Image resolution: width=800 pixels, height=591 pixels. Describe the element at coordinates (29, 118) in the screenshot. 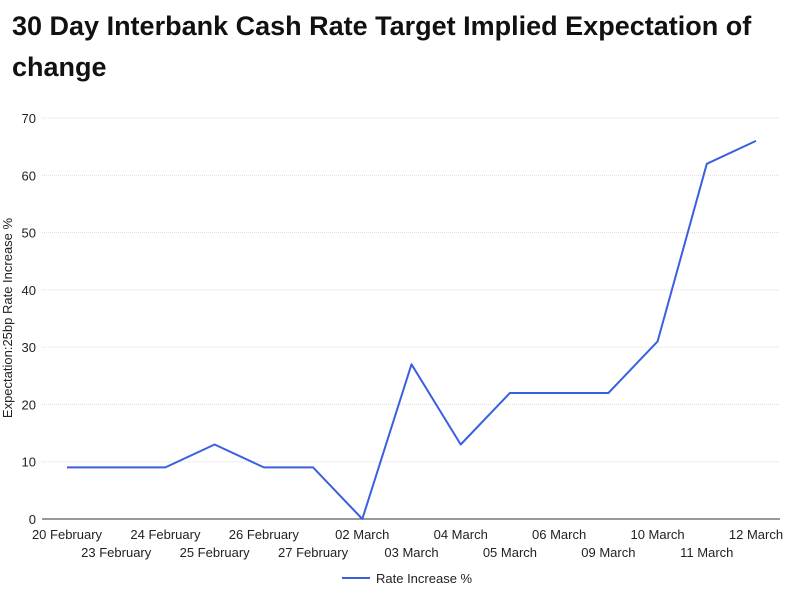

I see `y-tick-label: 70` at that location.